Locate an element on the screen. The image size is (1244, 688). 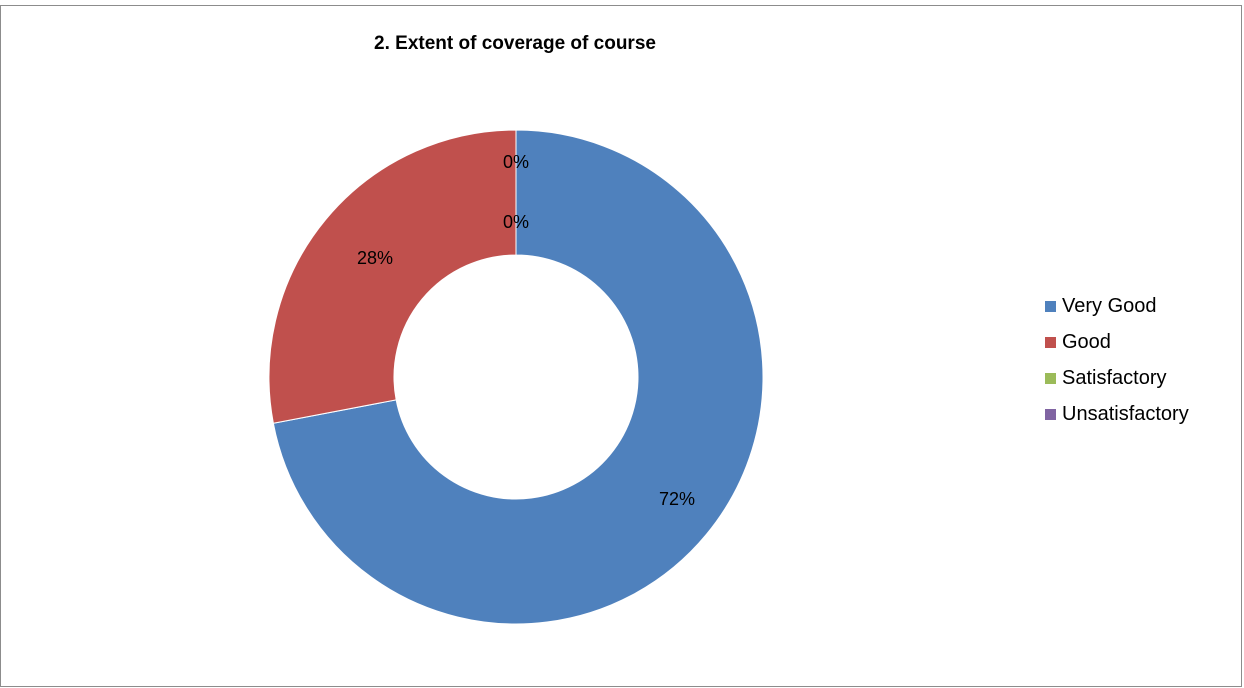
legend-swatch-satisfactory is located at coordinates (1050, 378).